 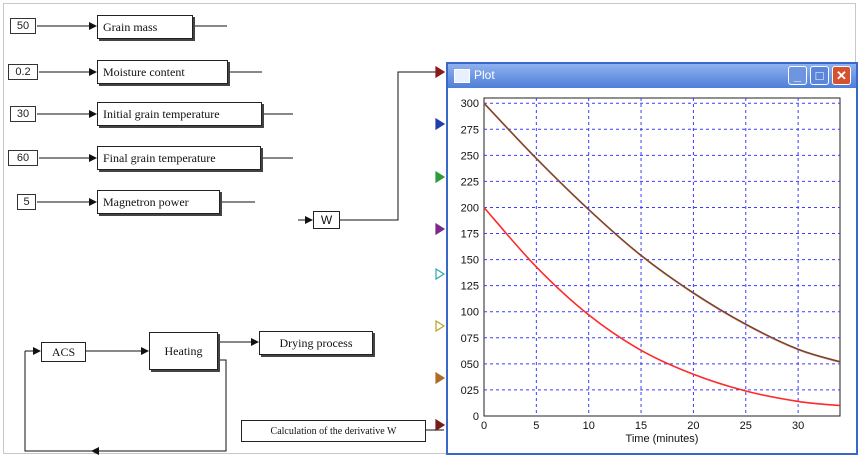 I want to click on y-tick-label: 150, so click(x=470, y=261).